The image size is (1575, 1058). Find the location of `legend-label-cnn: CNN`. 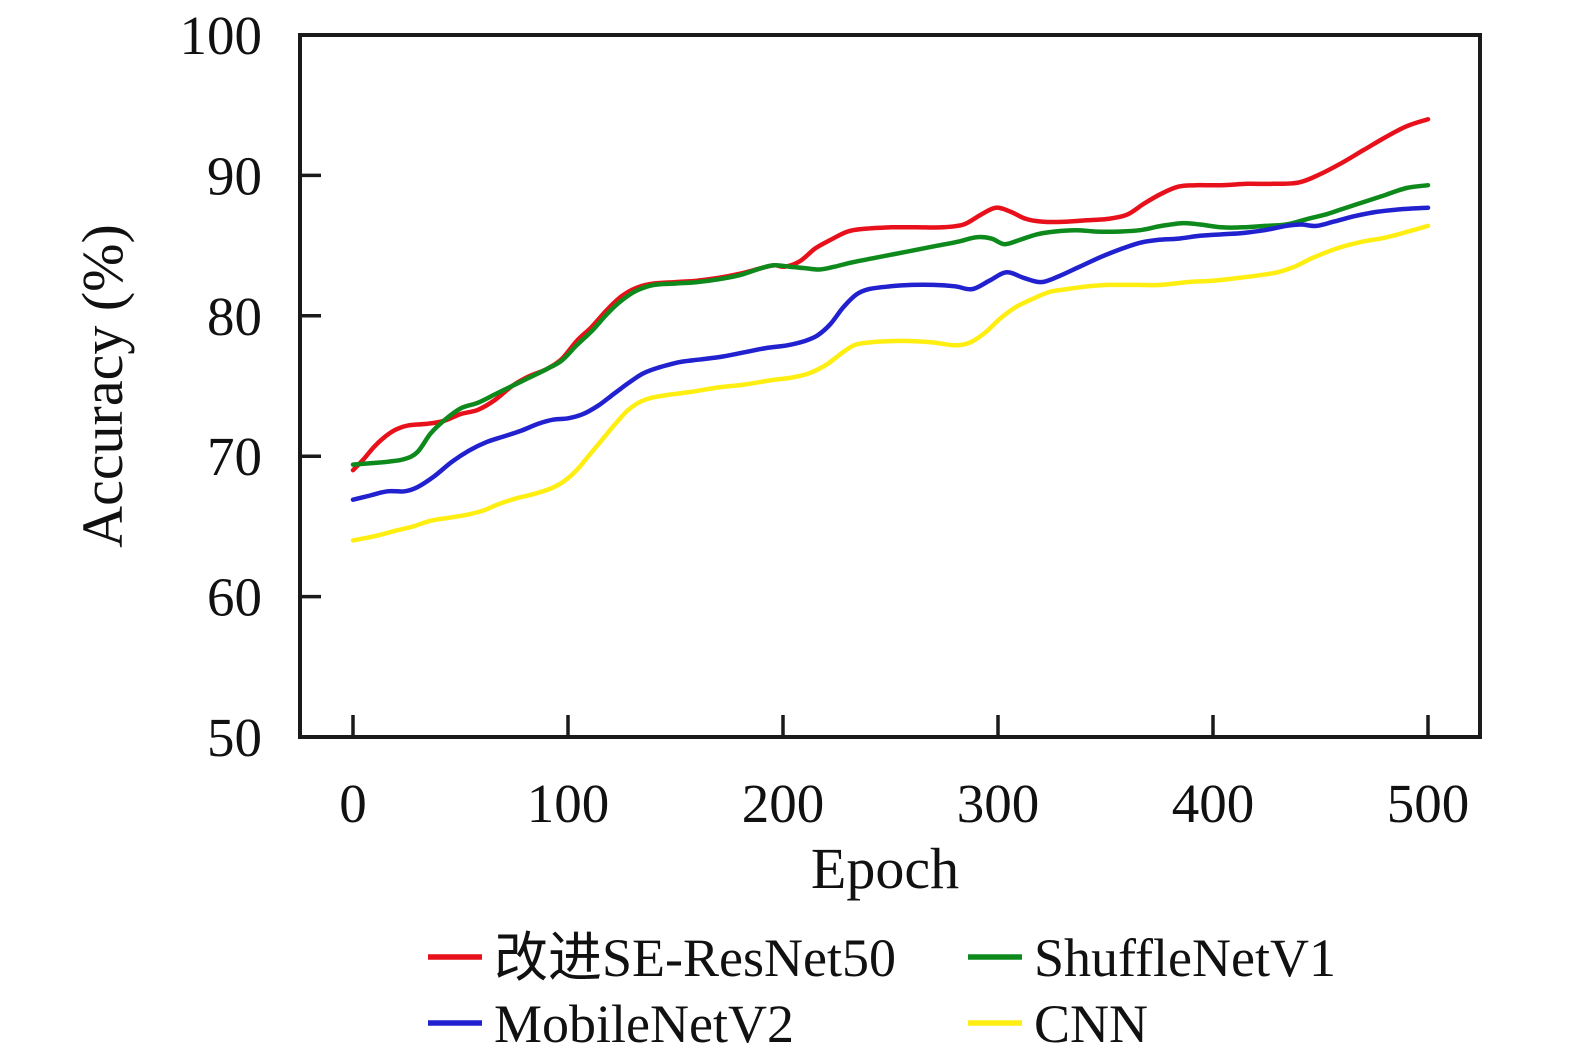

legend-label-cnn: CNN is located at coordinates (1091, 1024).